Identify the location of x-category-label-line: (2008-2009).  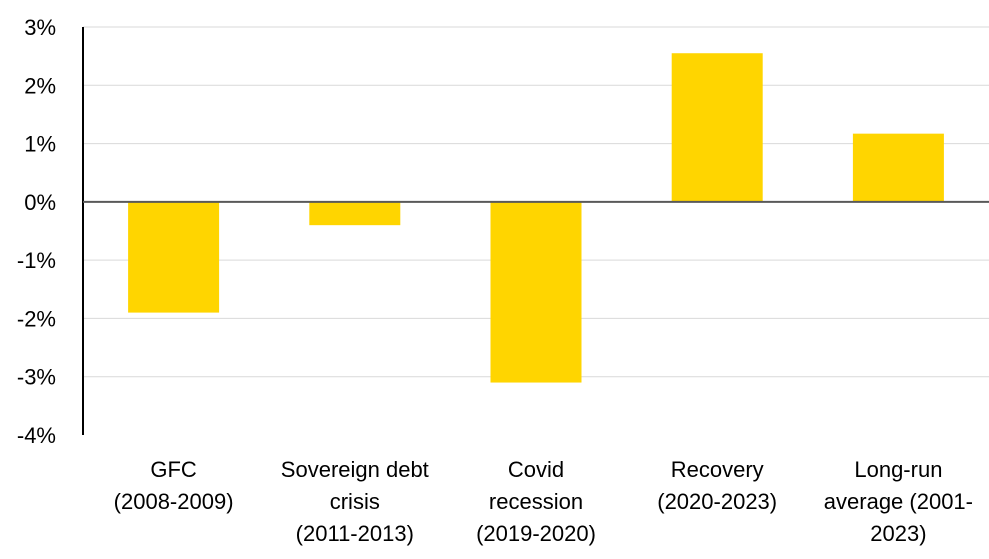
(174, 501).